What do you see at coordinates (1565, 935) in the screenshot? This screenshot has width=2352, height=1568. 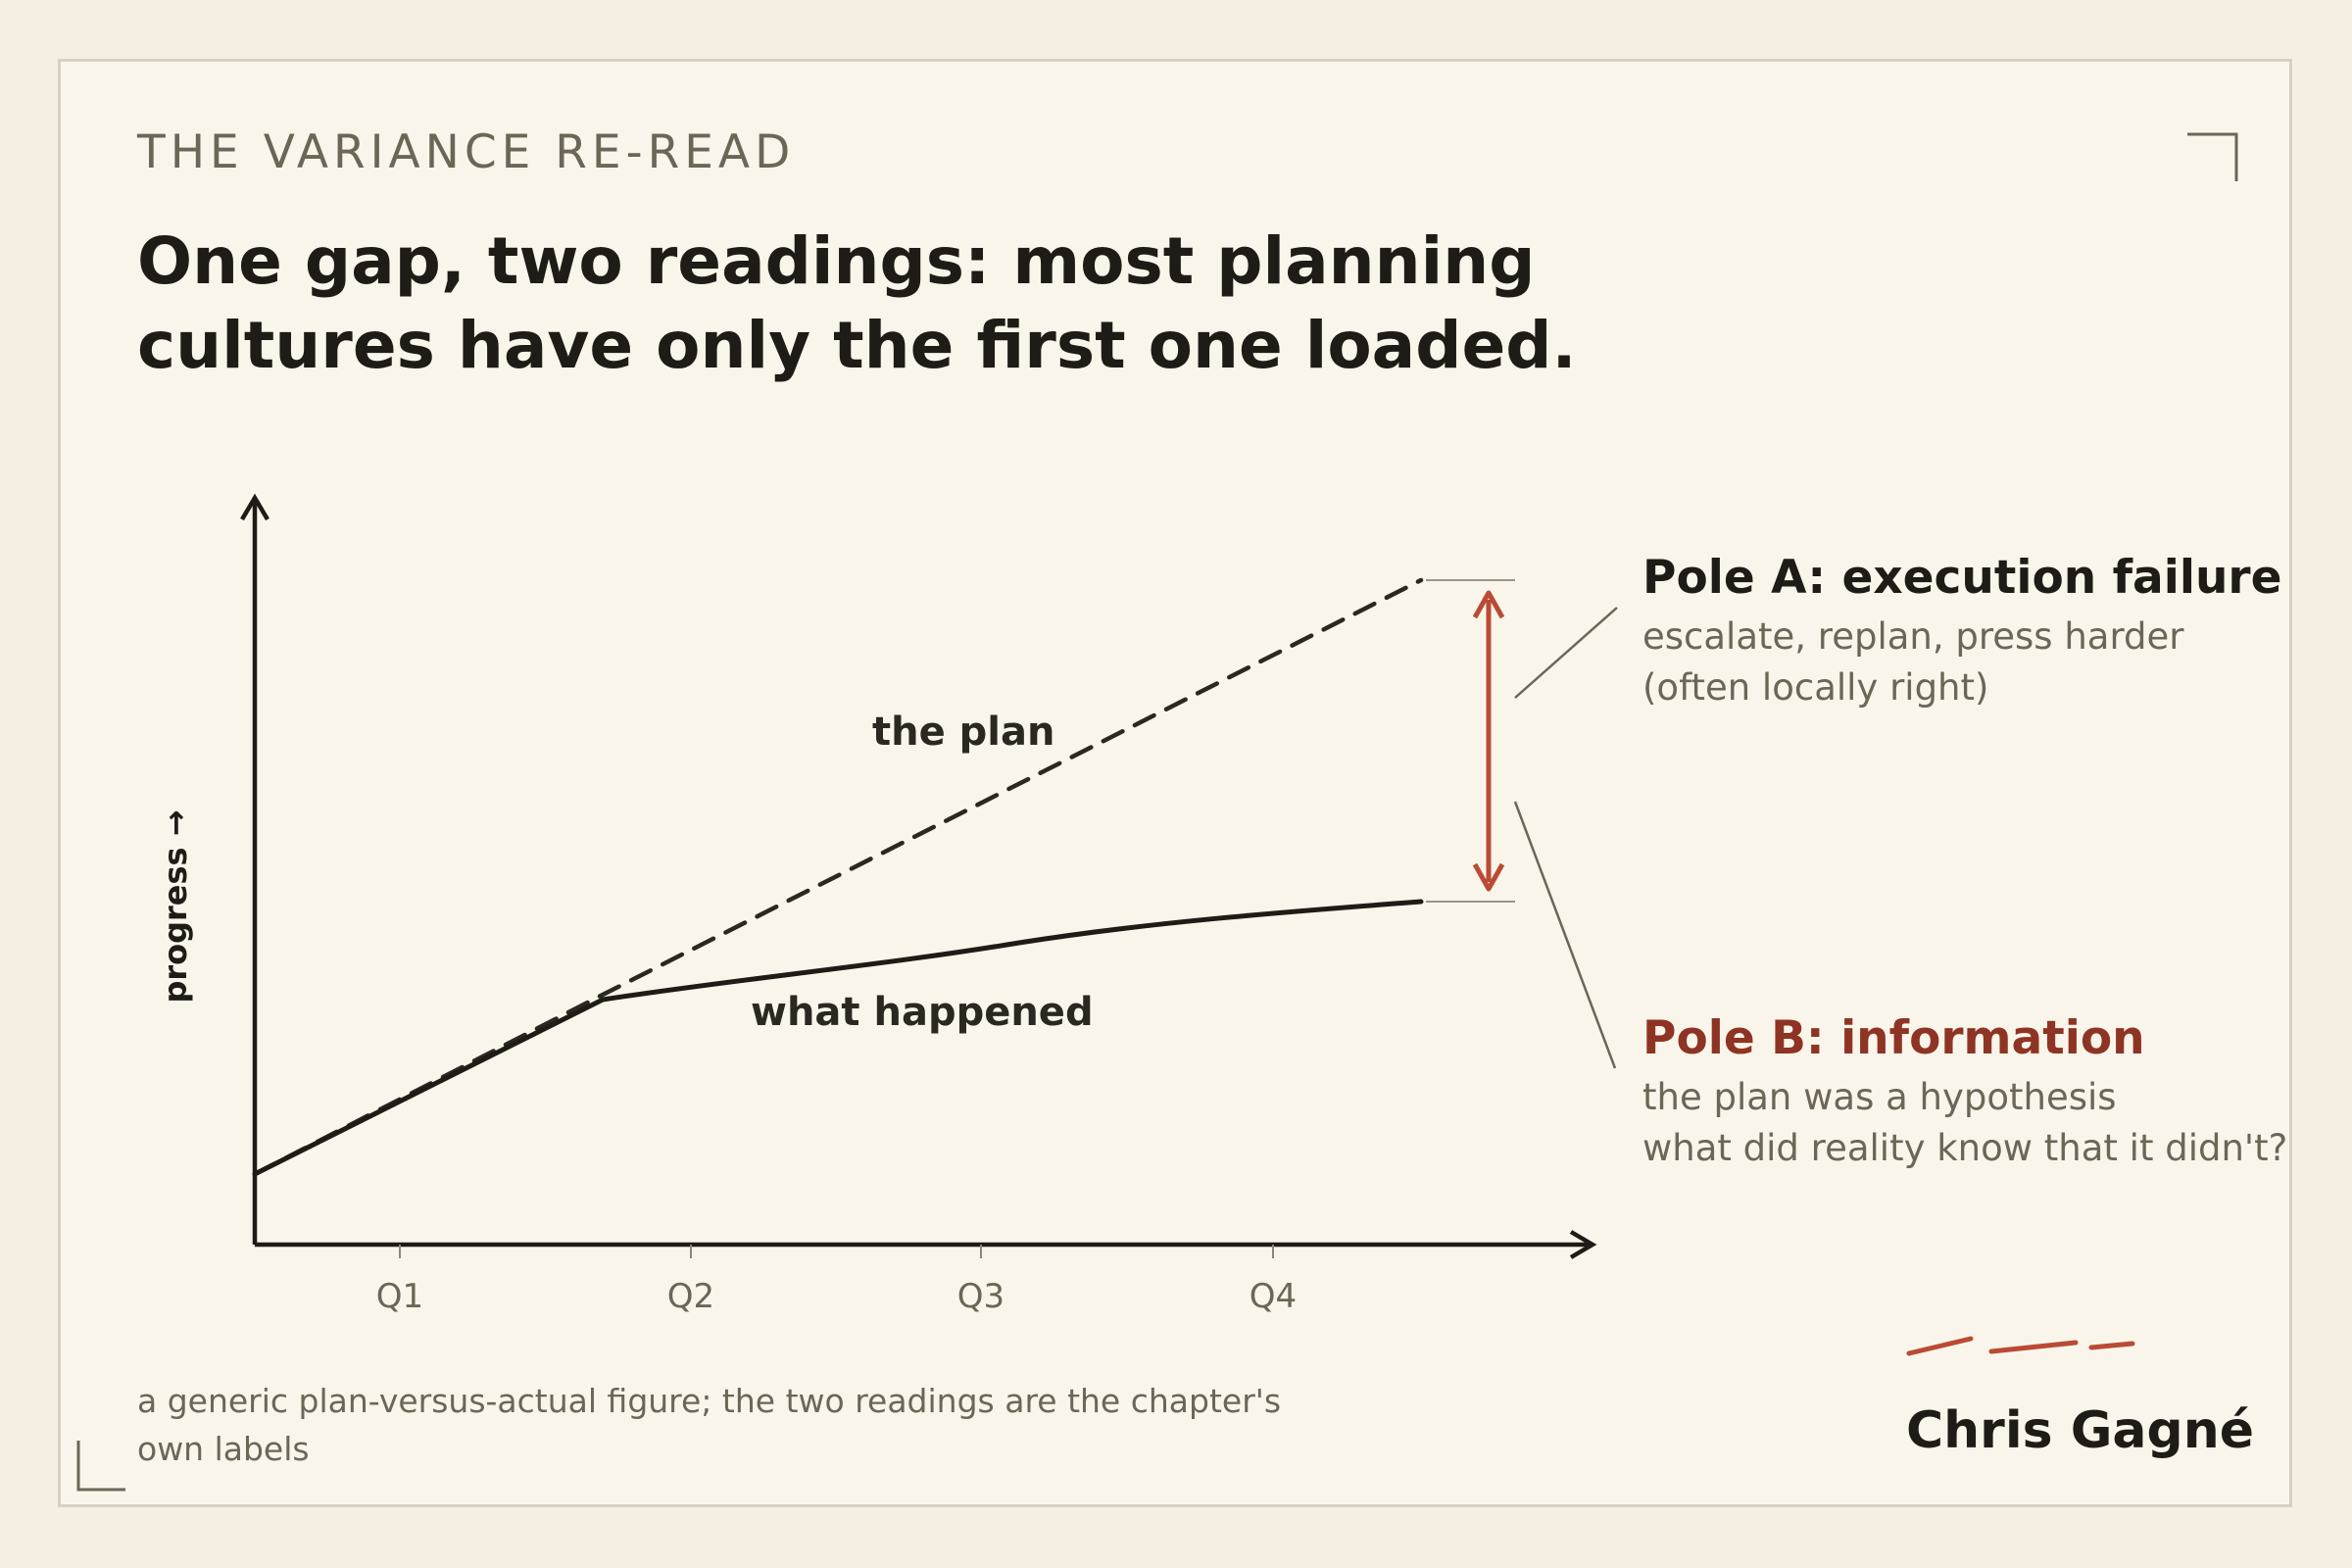 I see `pole-b-leader` at bounding box center [1565, 935].